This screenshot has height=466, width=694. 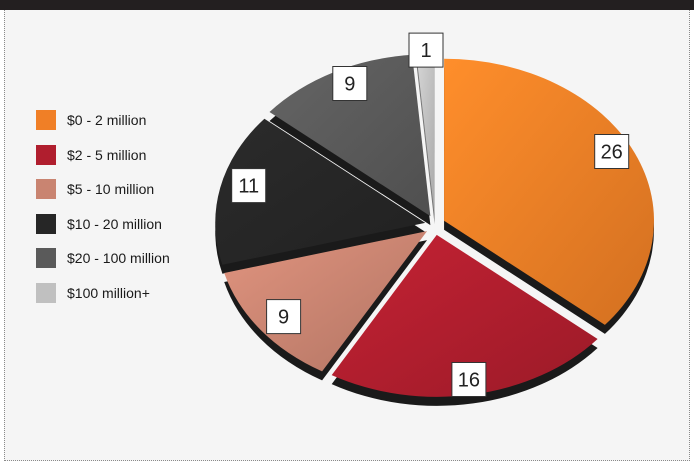 I want to click on data-label-text: 11, so click(x=248, y=187).